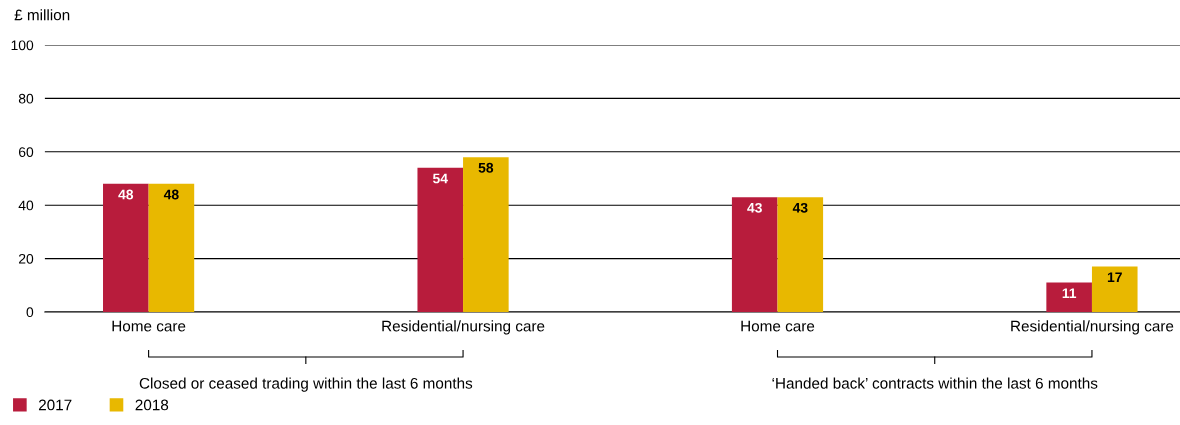  I want to click on y-tick-label: 0, so click(30, 312).